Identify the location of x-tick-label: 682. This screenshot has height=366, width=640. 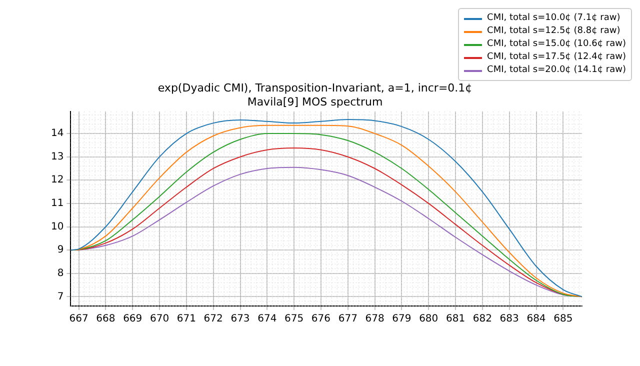
(482, 319).